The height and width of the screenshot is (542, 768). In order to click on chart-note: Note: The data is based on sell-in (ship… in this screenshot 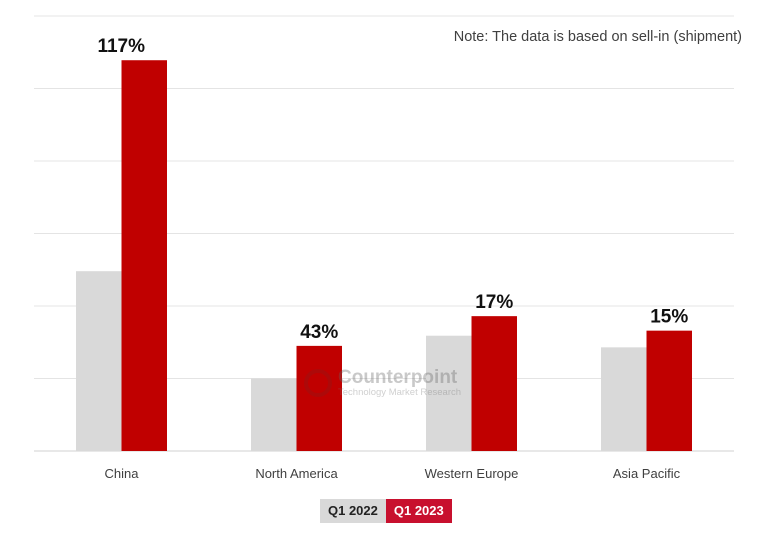, I will do `click(597, 37)`.